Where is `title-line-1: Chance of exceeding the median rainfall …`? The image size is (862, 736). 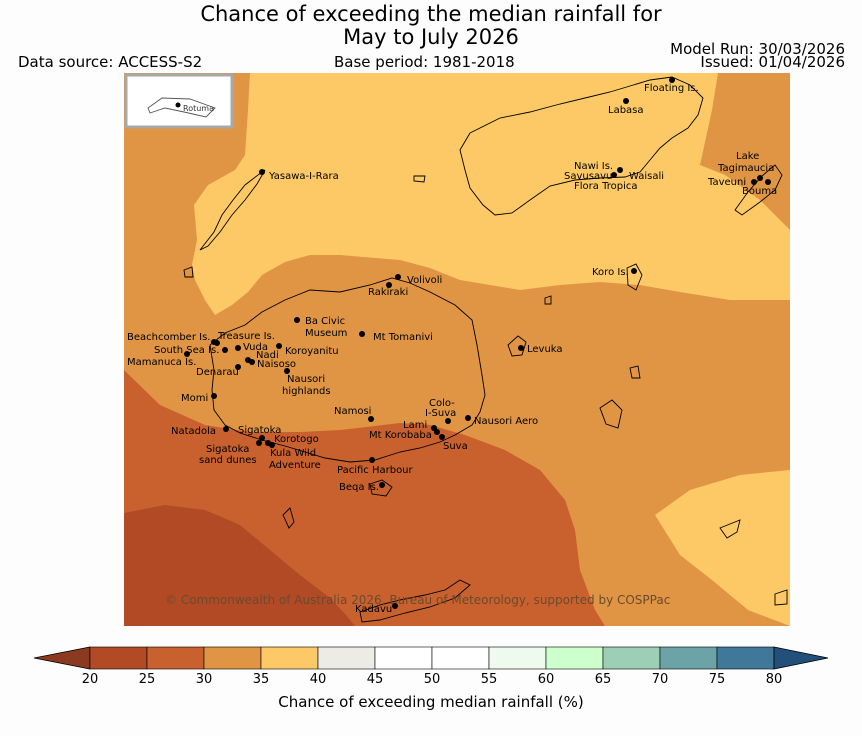 title-line-1: Chance of exceeding the median rainfall … is located at coordinates (431, 14).